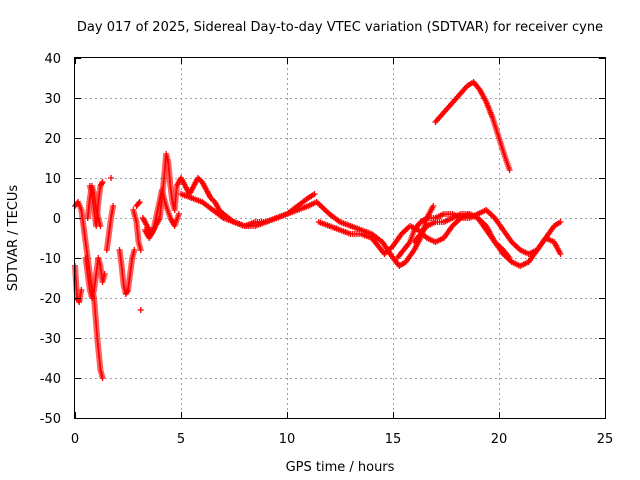 This screenshot has height=480, width=640. Describe the element at coordinates (50, 379) in the screenshot. I see `y-tick-label: -40` at that location.